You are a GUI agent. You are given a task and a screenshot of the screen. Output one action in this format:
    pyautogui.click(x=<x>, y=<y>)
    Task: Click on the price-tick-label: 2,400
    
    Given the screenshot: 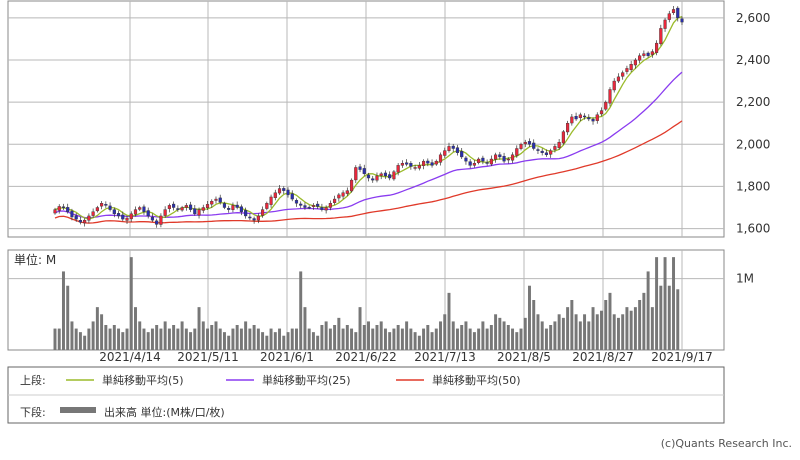 What is the action you would take?
    pyautogui.click(x=753, y=60)
    